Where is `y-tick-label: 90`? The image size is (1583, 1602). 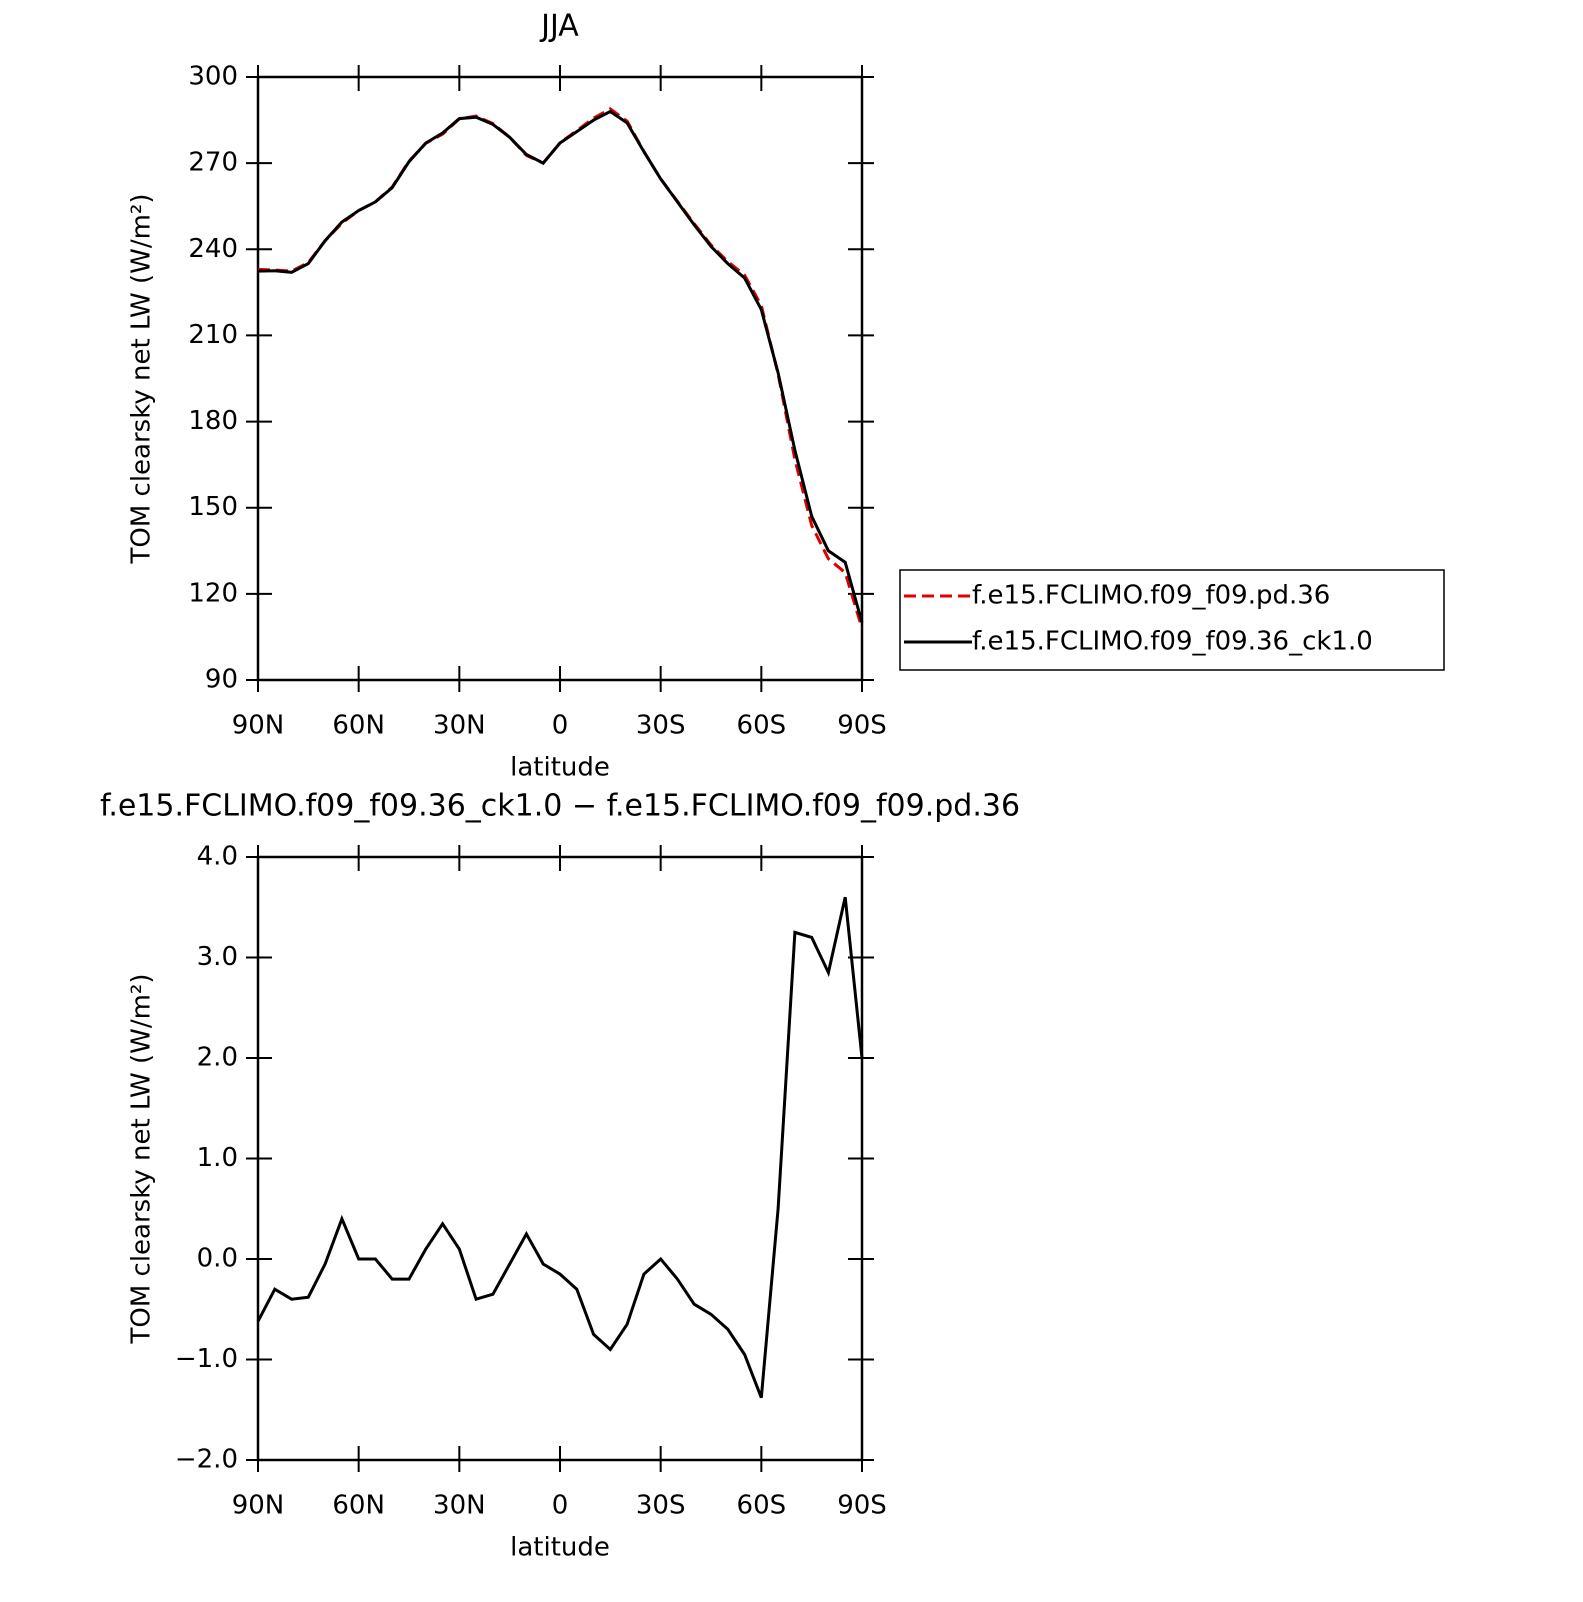 y-tick-label: 90 is located at coordinates (221, 680).